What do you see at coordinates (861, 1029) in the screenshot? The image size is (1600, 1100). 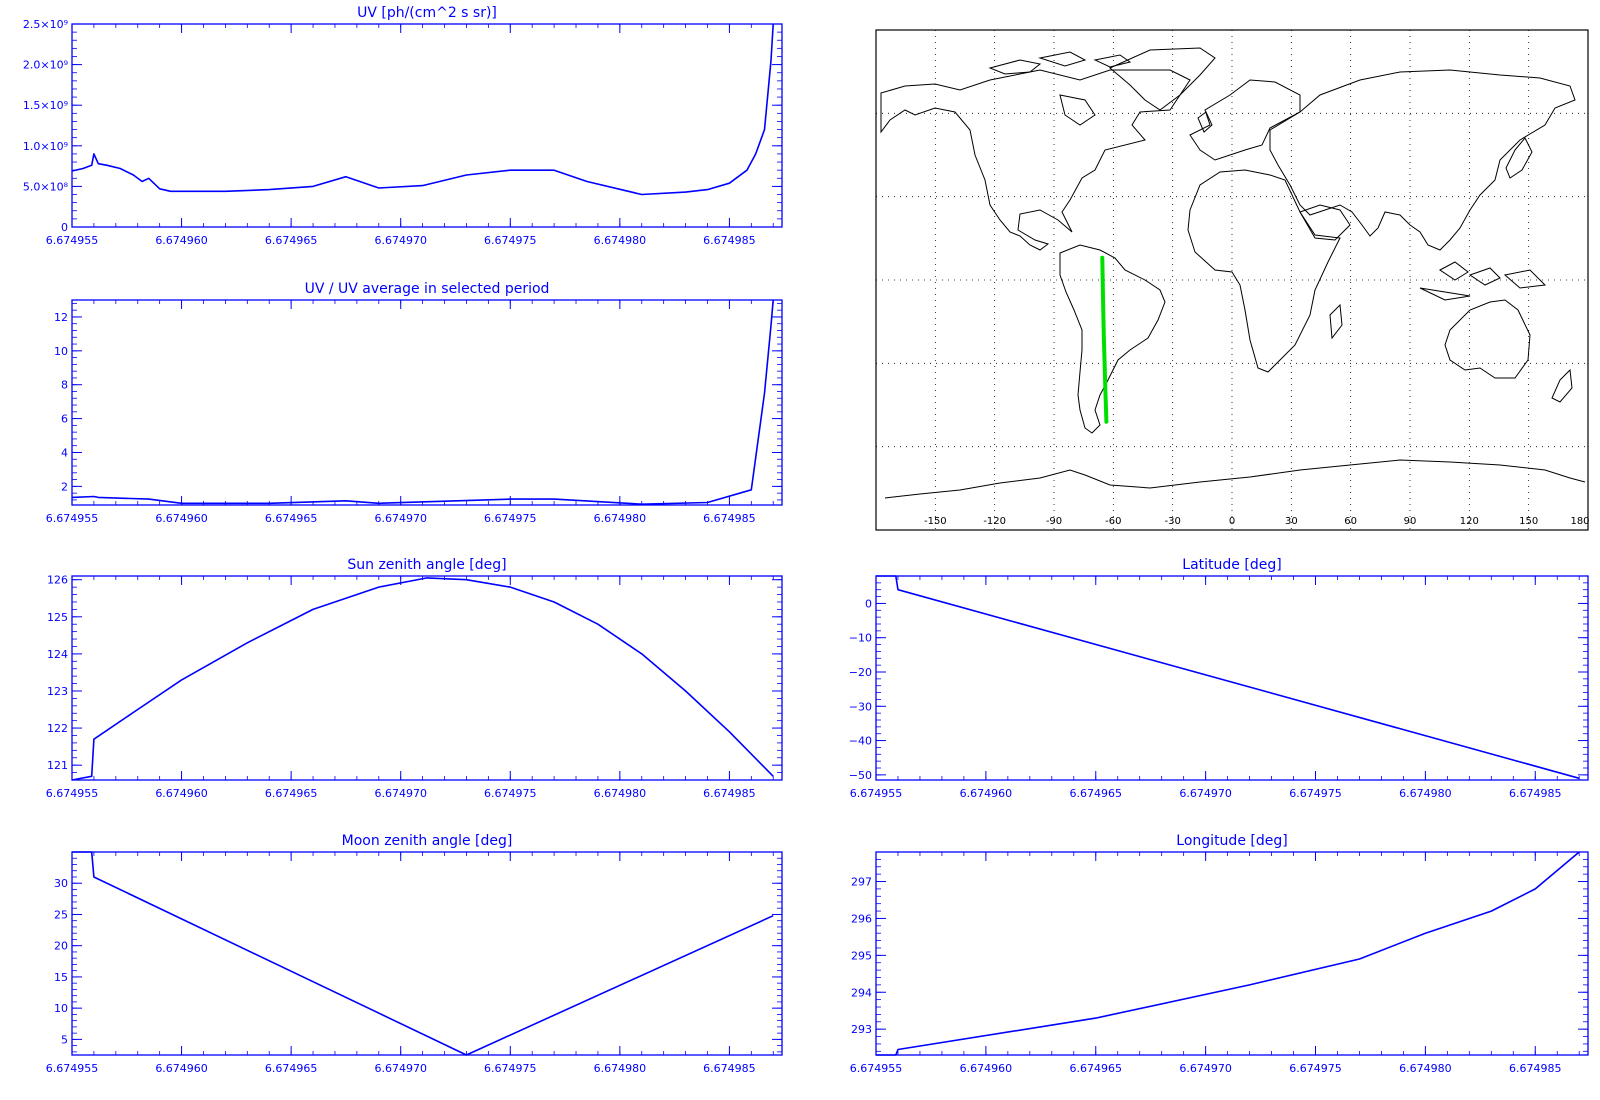 I see `y-tick-label: 293` at bounding box center [861, 1029].